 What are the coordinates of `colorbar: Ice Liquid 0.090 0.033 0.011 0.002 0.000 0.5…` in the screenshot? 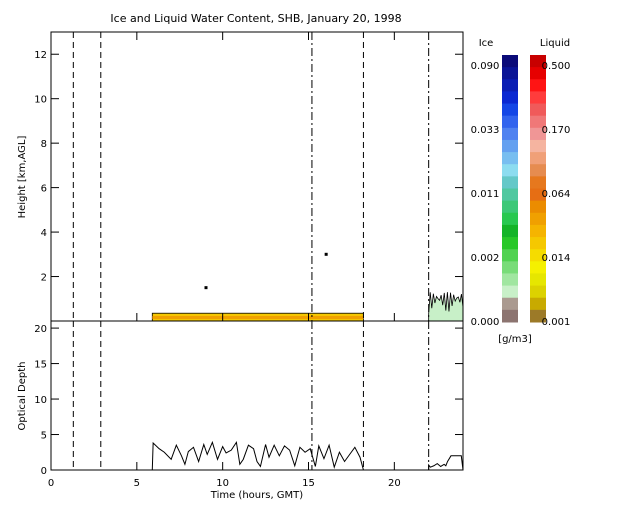 It's located at (521, 191).